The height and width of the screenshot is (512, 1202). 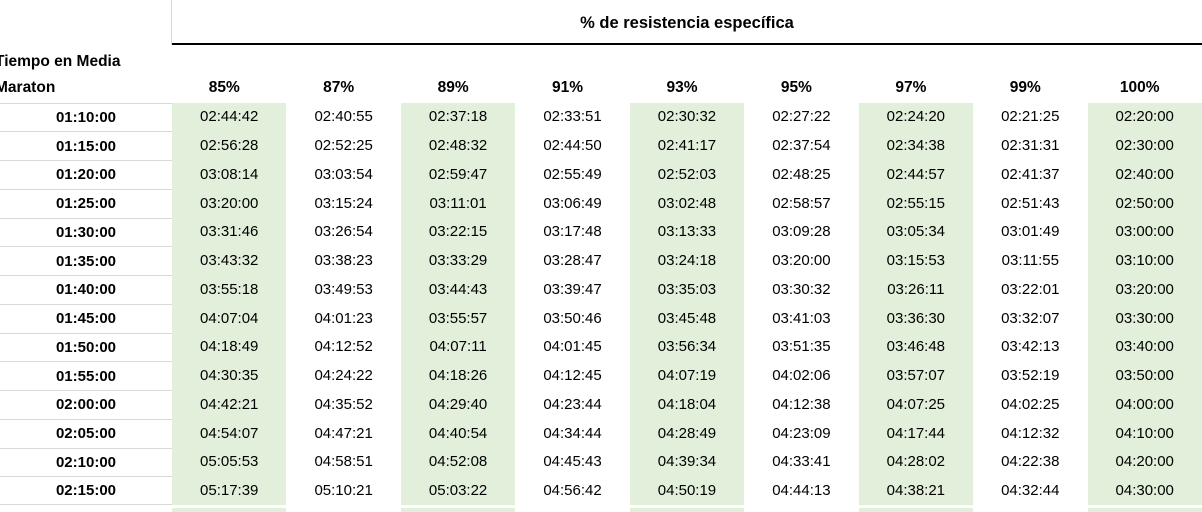 I want to click on cell: 03:22:15, so click(x=458, y=232).